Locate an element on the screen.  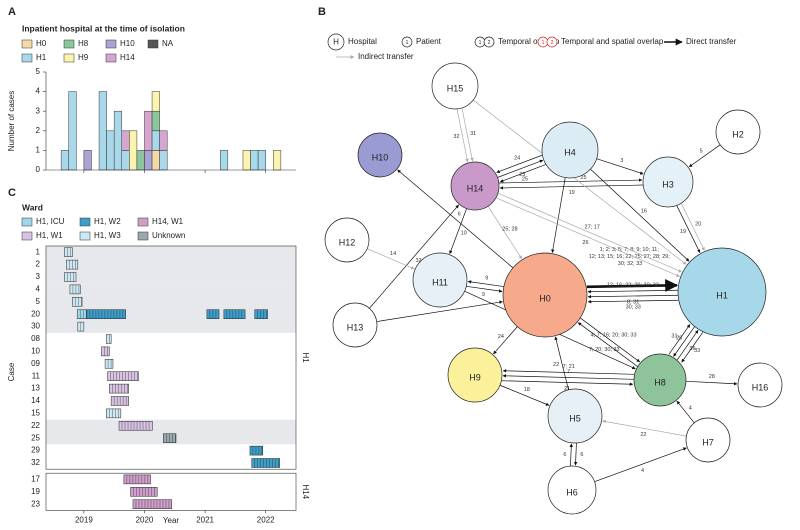
edge-label: 33 is located at coordinates (697, 351).